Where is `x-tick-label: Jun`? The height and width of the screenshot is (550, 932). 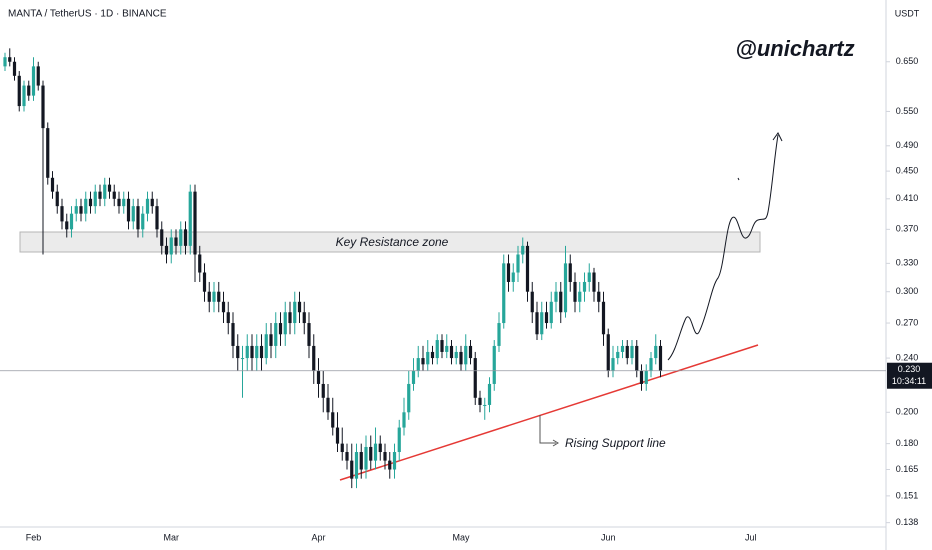 x-tick-label: Jun is located at coordinates (608, 537).